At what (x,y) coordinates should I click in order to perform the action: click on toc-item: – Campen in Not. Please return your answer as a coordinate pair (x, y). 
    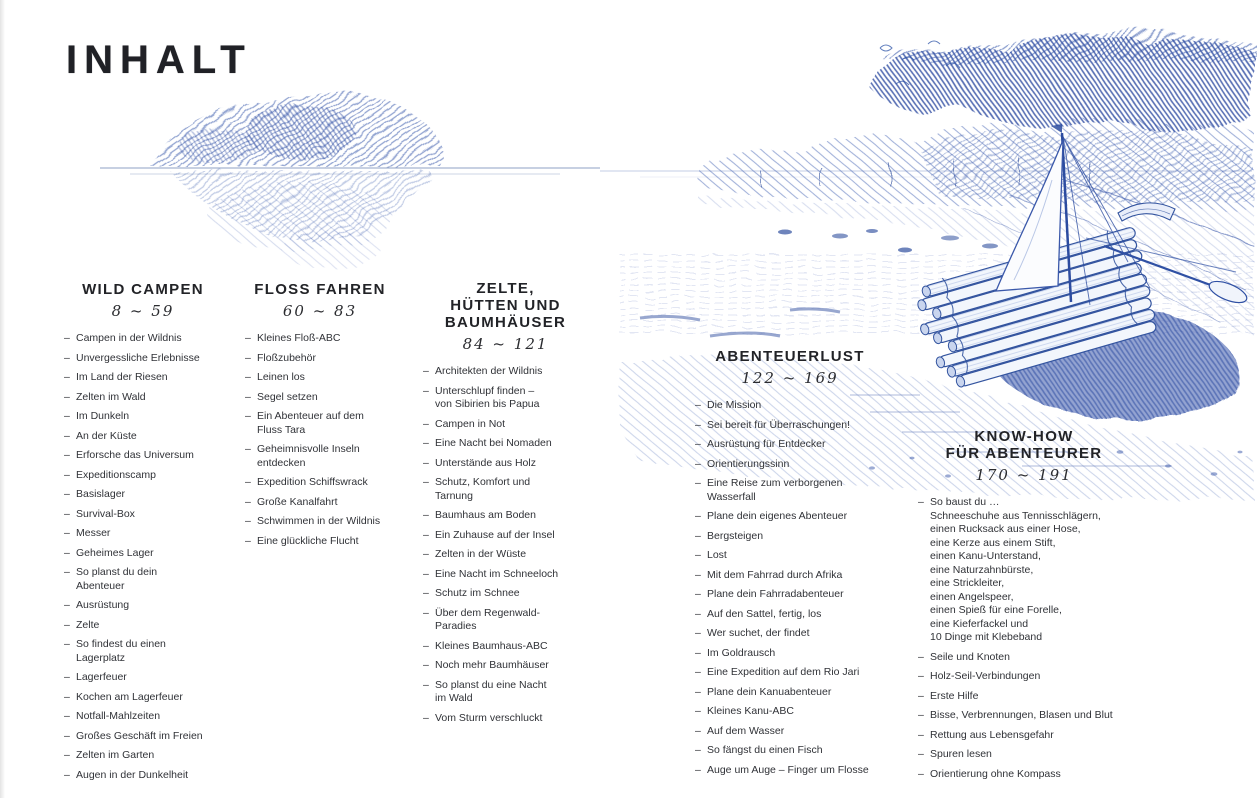
    Looking at the image, I should click on (505, 425).